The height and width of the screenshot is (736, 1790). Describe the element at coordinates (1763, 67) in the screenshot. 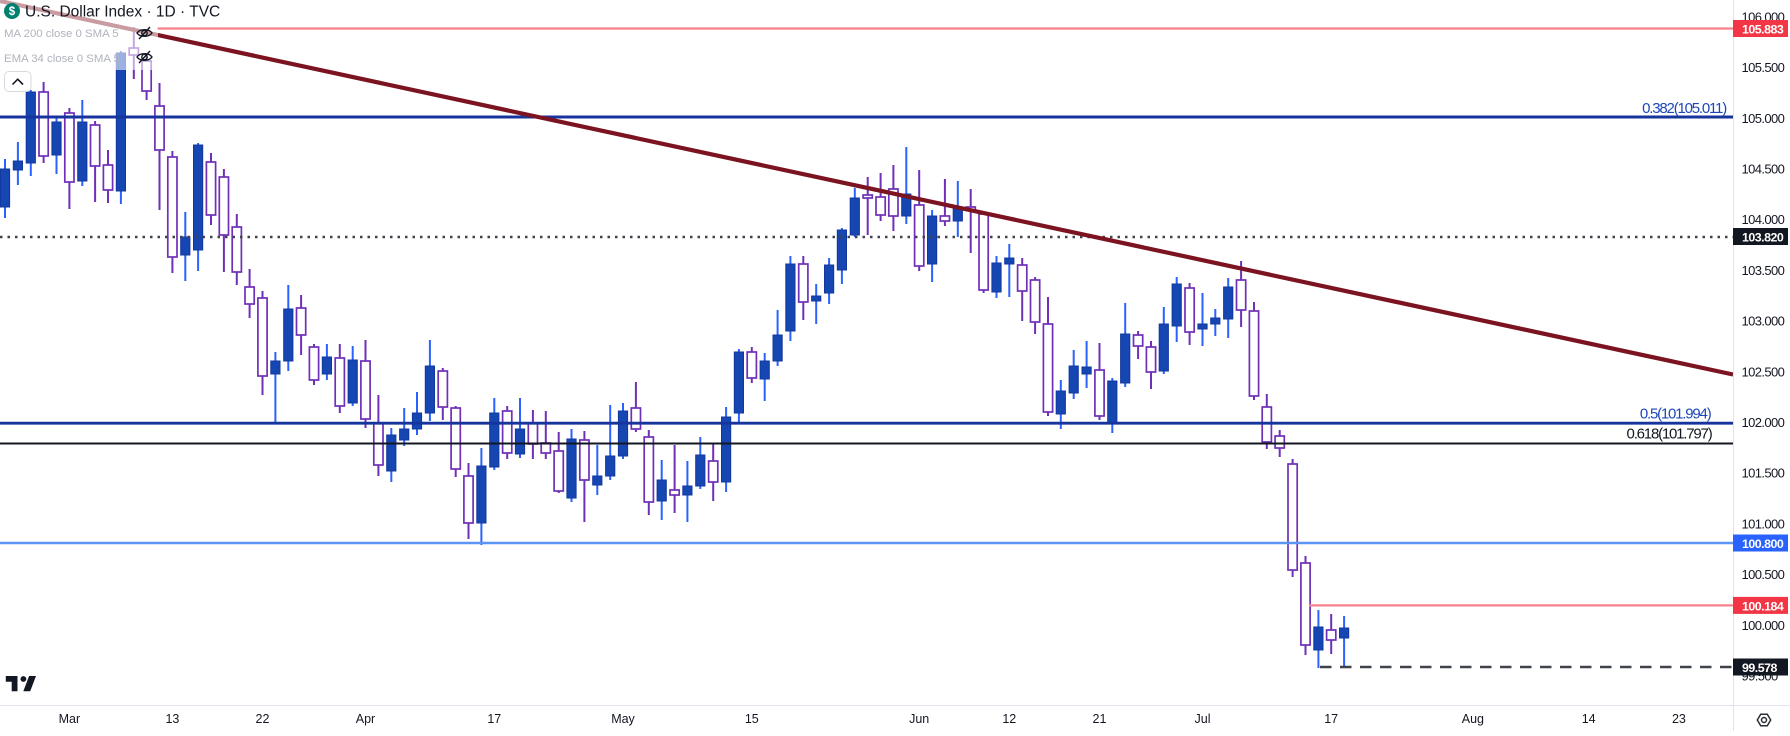

I see `svg-text: 105.500` at that location.